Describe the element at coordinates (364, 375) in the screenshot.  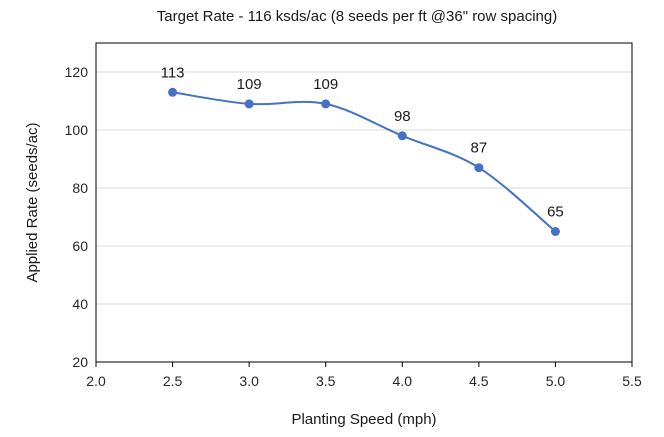
I see `x-axis-ticks: 2.0 2.5 3.0 3.5 4.0 4.5 5.0 5.5` at that location.